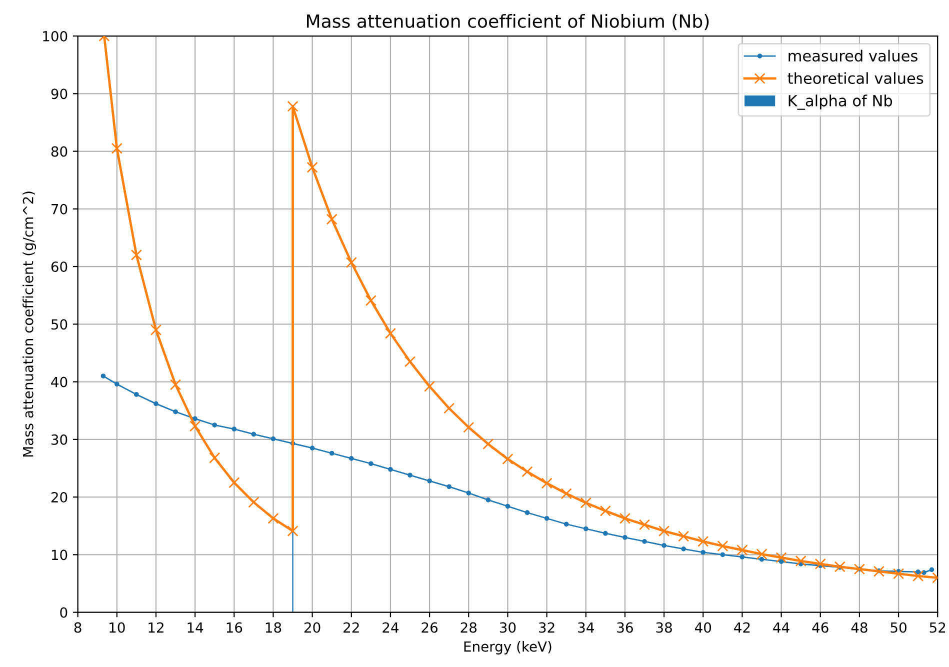 The height and width of the screenshot is (667, 949). Describe the element at coordinates (117, 627) in the screenshot. I see `x-tick-label: 10` at that location.